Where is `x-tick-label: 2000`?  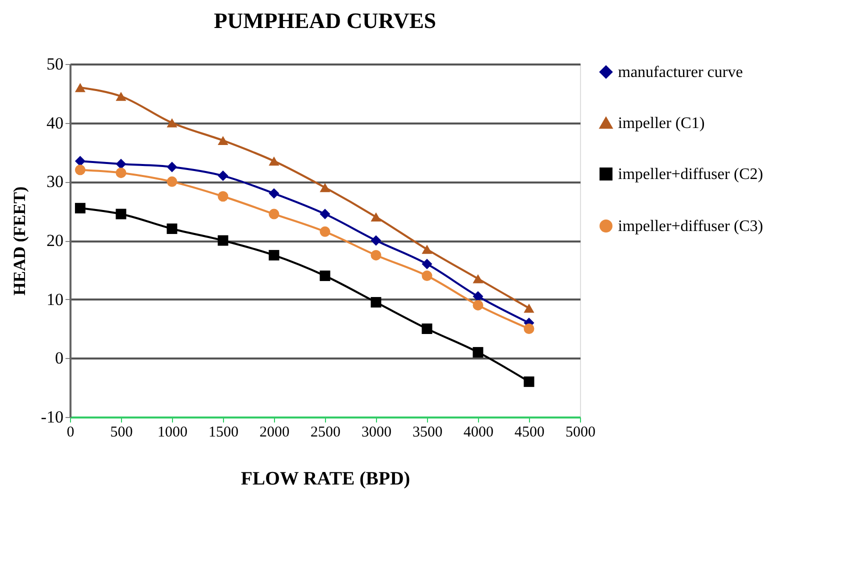
x-tick-label: 2000 is located at coordinates (275, 432).